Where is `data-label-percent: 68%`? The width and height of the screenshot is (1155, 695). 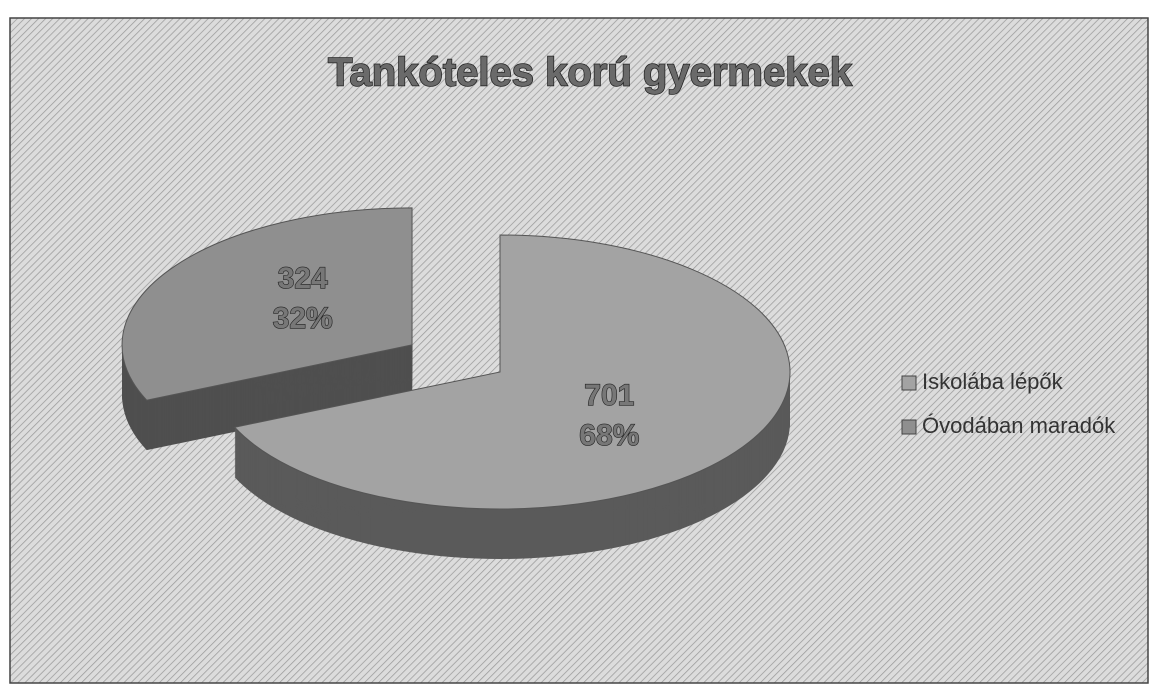
data-label-percent: 68% is located at coordinates (609, 435).